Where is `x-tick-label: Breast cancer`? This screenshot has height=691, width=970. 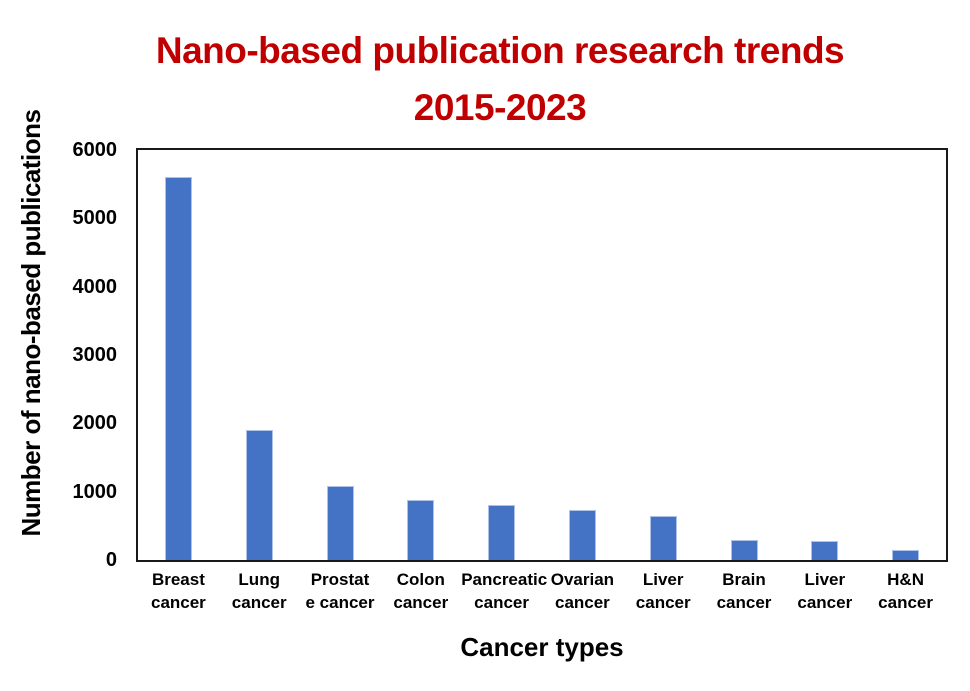
x-tick-label: Breast cancer is located at coordinates (178, 591).